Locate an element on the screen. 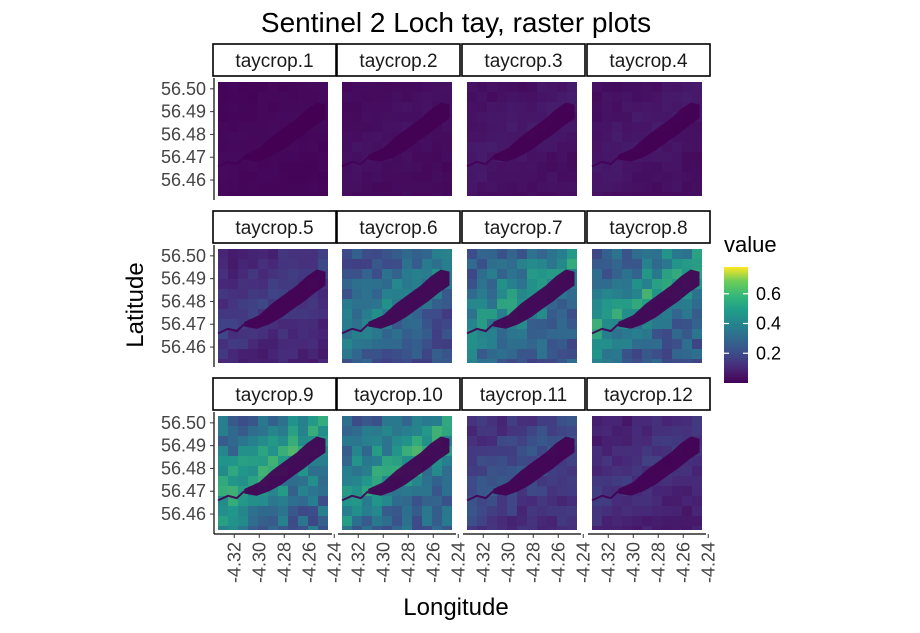 The height and width of the screenshot is (633, 920). facet-panel: taycrop.1 is located at coordinates (274, 119).